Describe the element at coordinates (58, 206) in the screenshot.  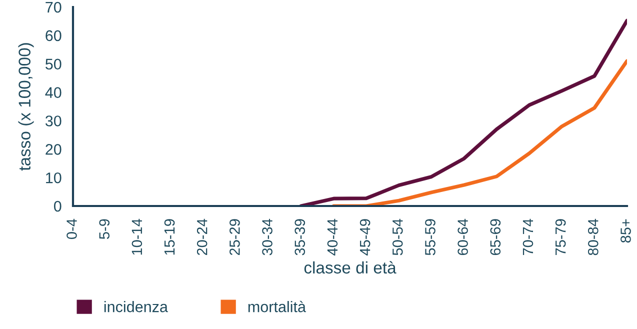
I see `y-tick-label: 0` at that location.